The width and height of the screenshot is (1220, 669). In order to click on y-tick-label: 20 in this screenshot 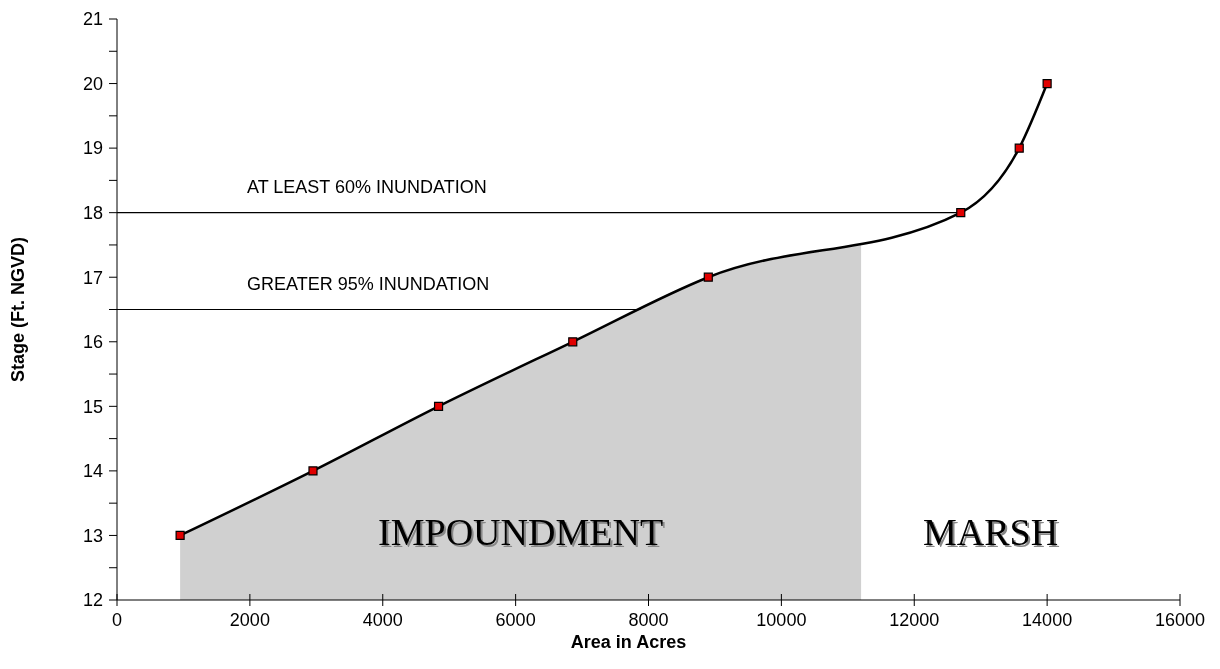, I will do `click(92, 83)`.